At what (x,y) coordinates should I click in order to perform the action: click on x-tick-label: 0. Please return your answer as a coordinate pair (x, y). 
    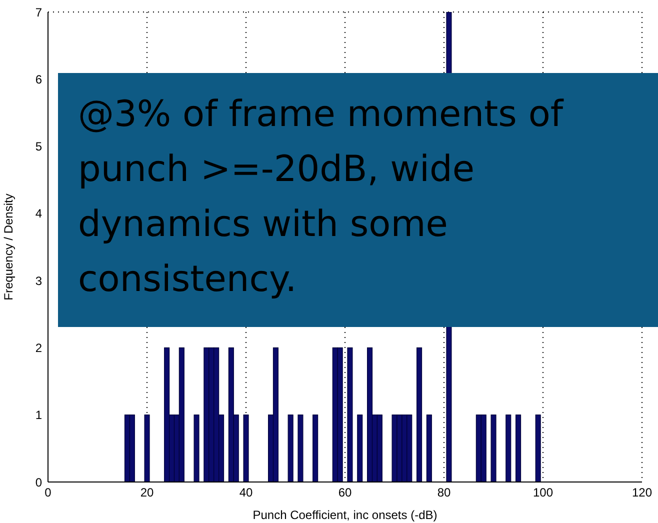
    Looking at the image, I should click on (48, 493).